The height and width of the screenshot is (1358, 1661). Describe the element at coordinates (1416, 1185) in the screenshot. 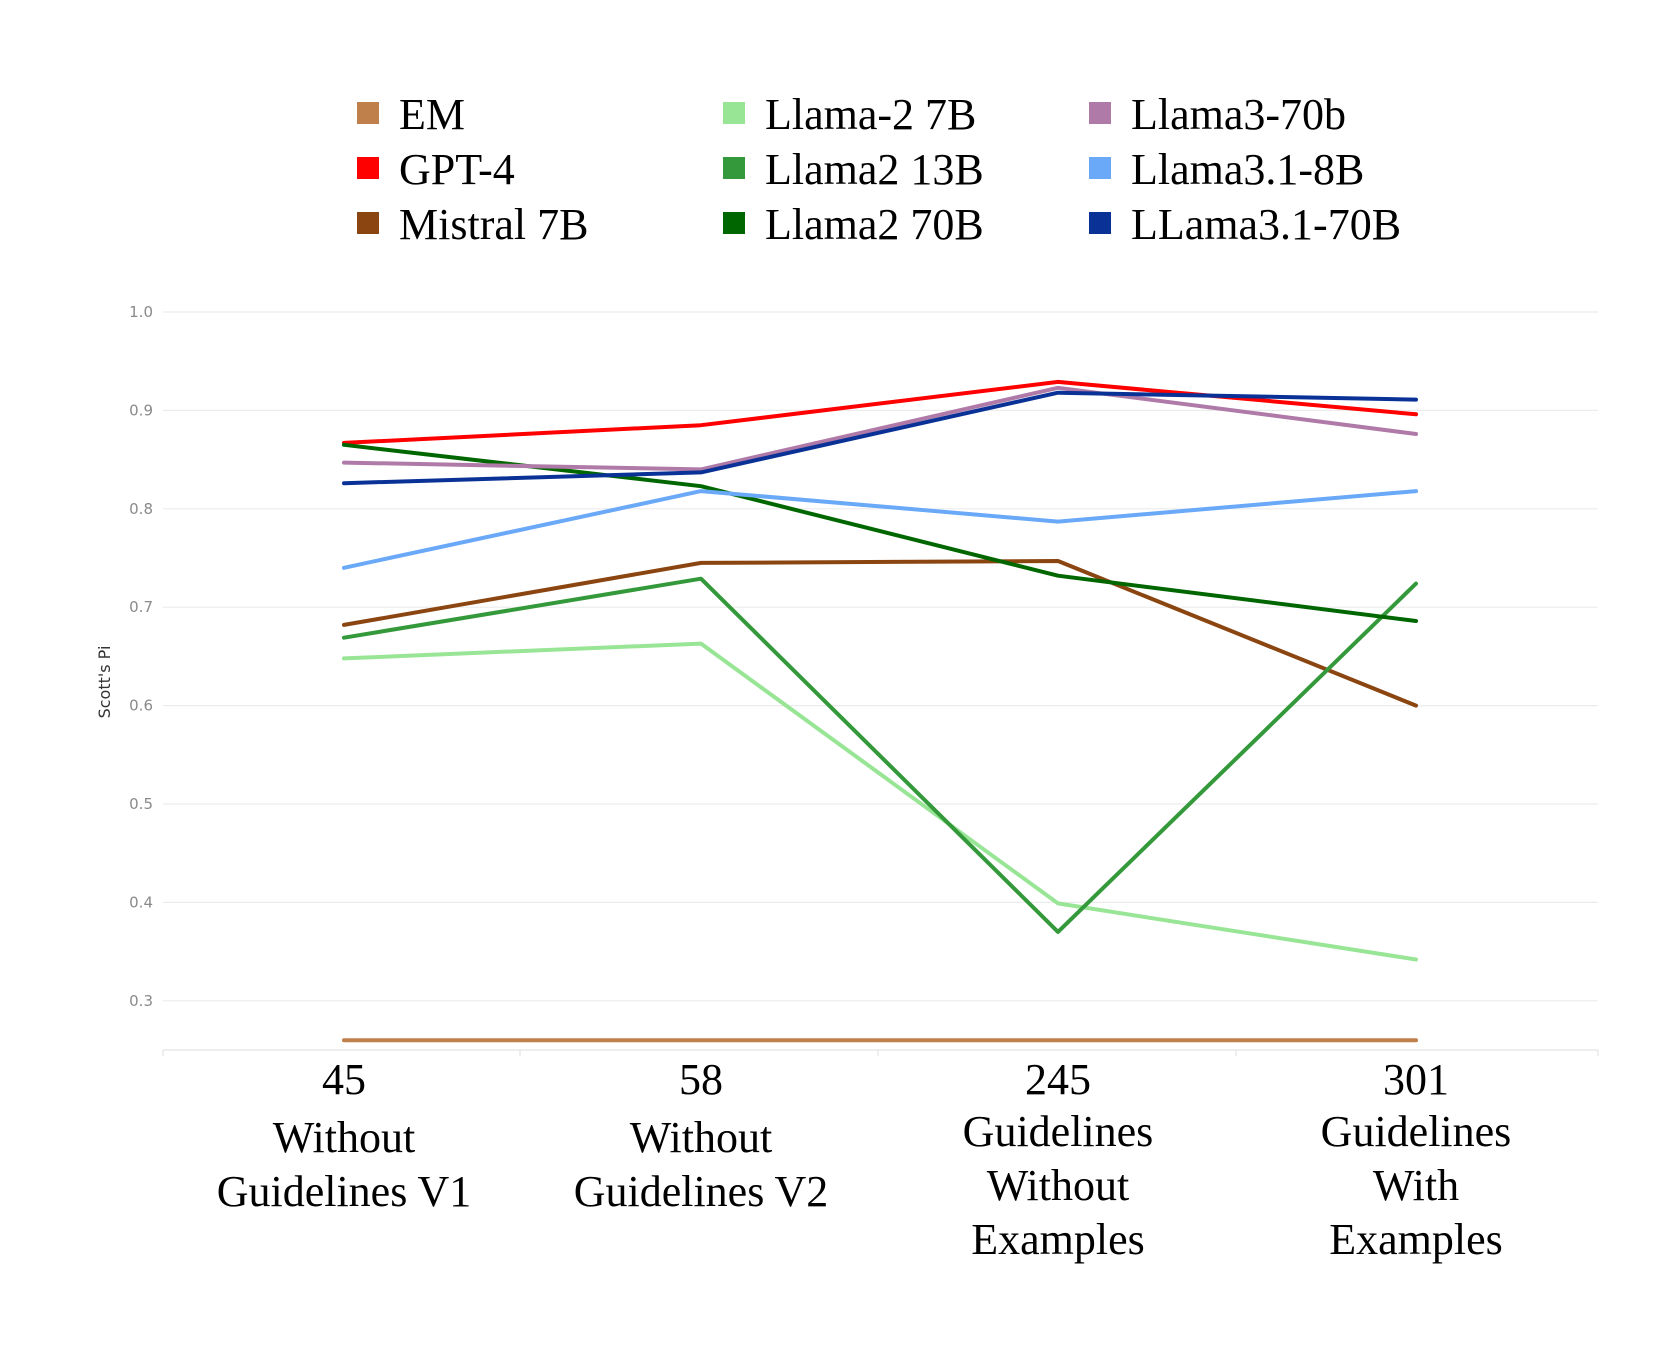

I see `x-category-text: With` at that location.